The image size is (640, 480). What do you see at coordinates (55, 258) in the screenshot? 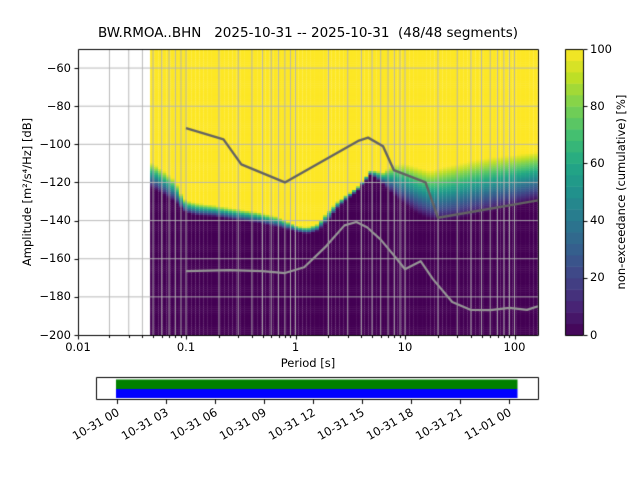
I see `y-tick-label: −160` at bounding box center [55, 258].